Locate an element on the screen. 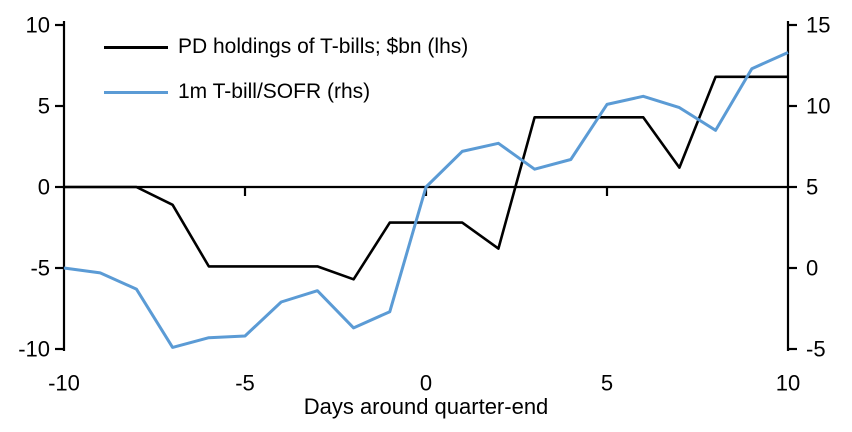  right-axis-tick-label: 0 is located at coordinates (812, 268).